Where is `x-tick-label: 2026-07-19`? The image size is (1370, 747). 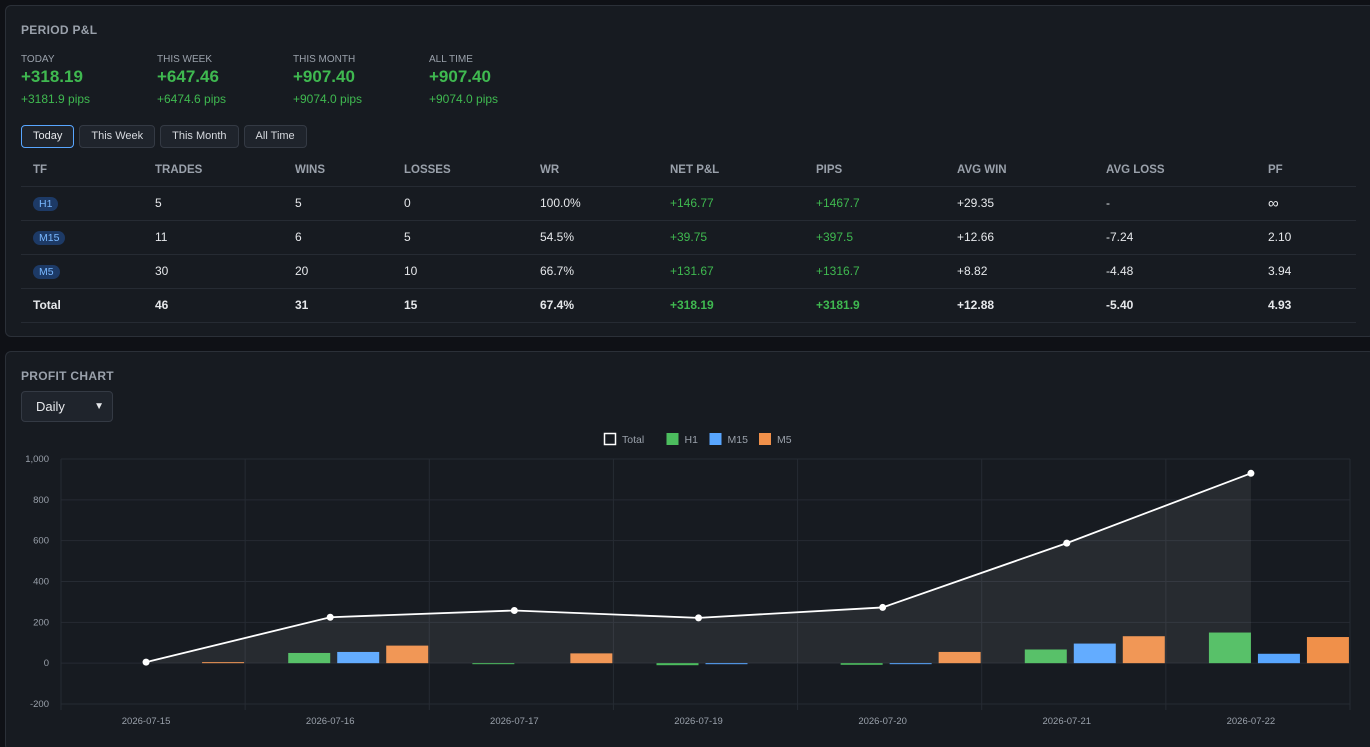 x-tick-label: 2026-07-19 is located at coordinates (698, 721).